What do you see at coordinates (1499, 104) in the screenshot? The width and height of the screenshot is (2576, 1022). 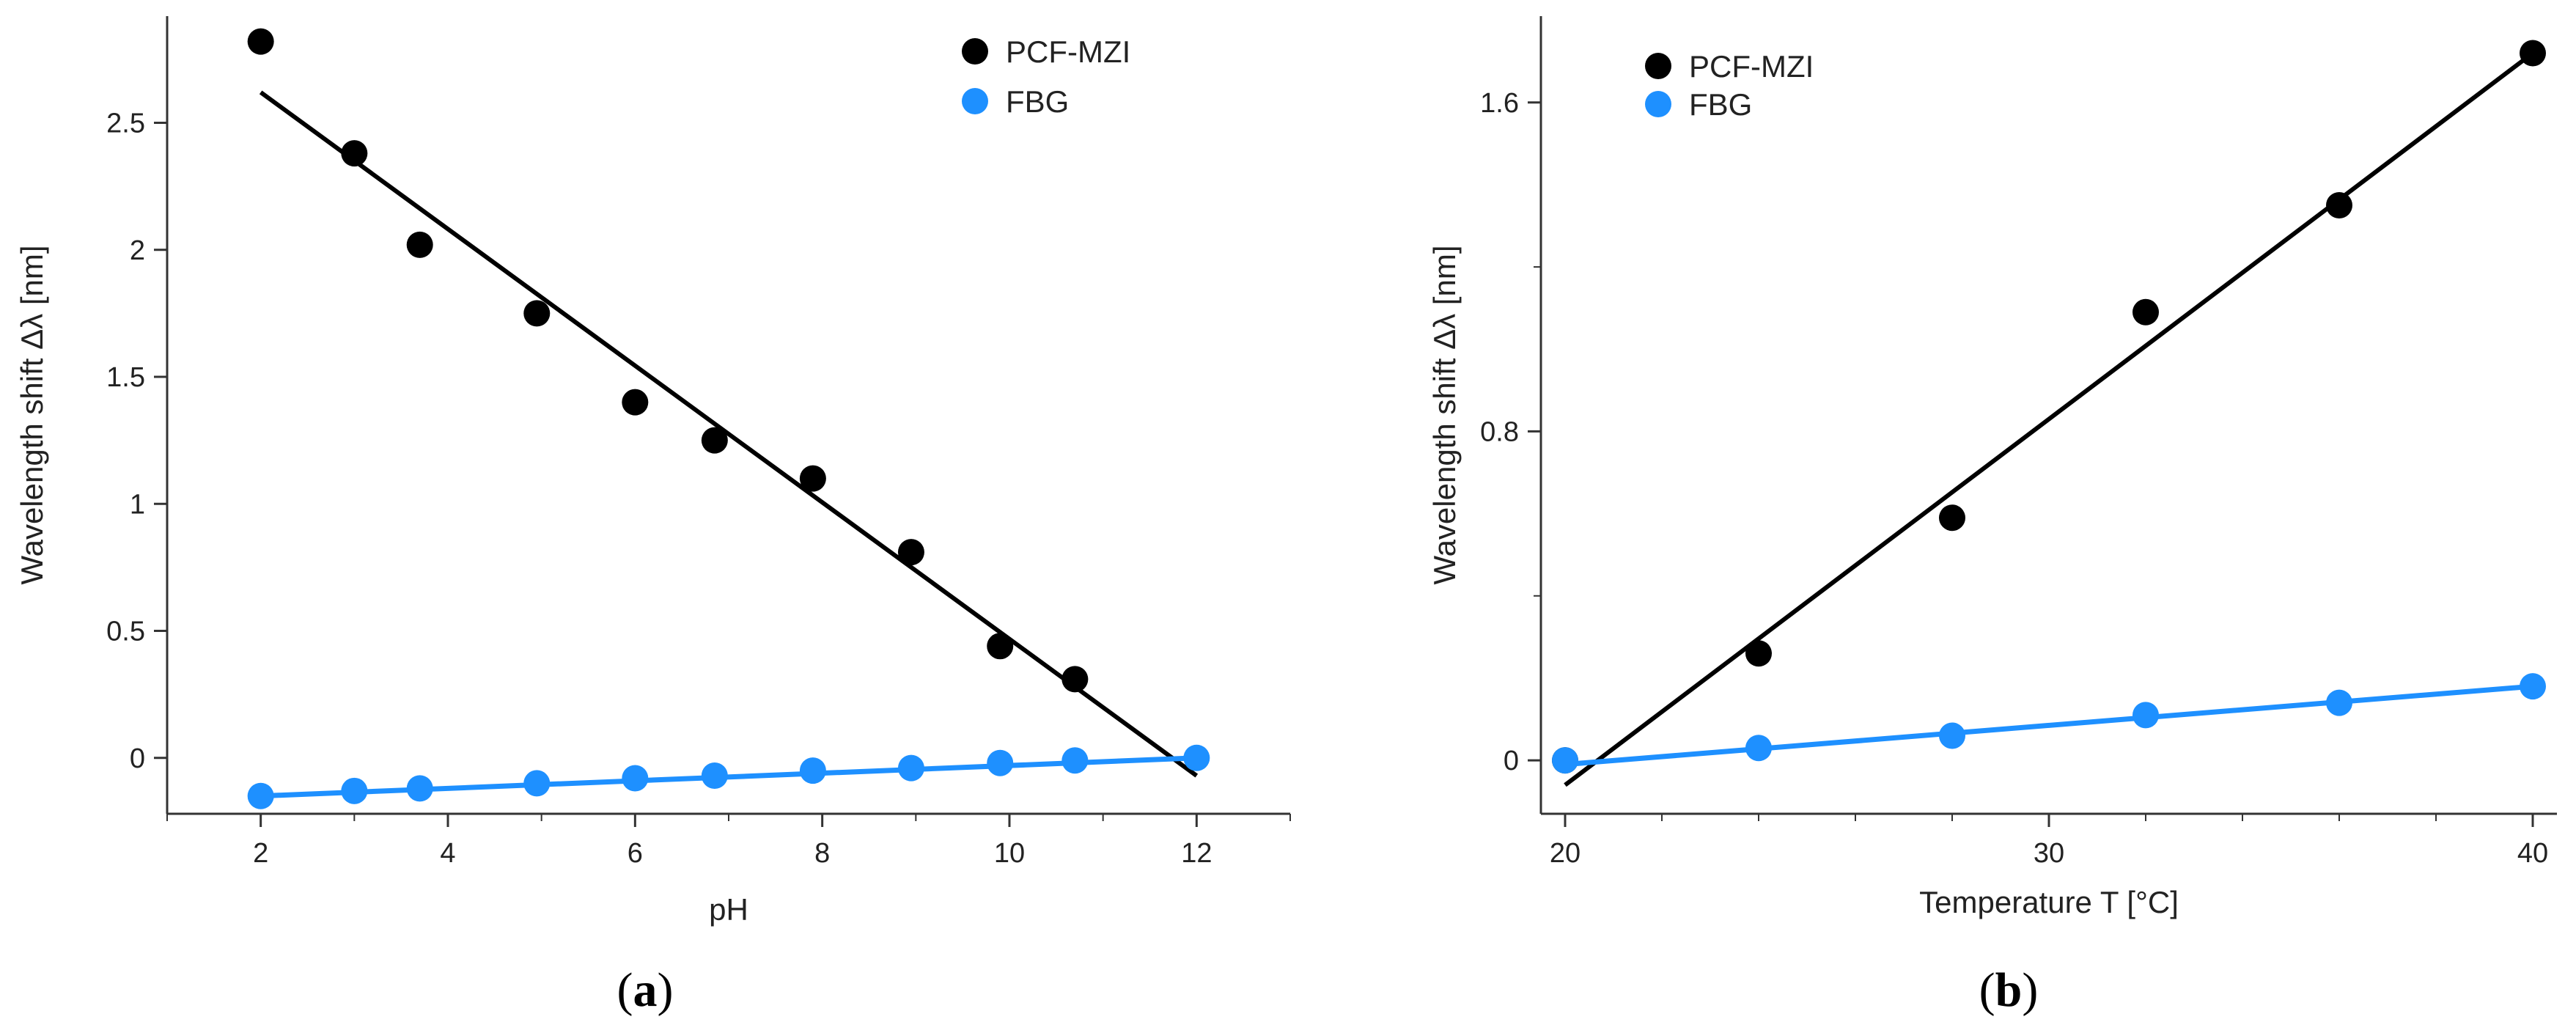 I see `y-tick-label-b: 1.6` at bounding box center [1499, 104].